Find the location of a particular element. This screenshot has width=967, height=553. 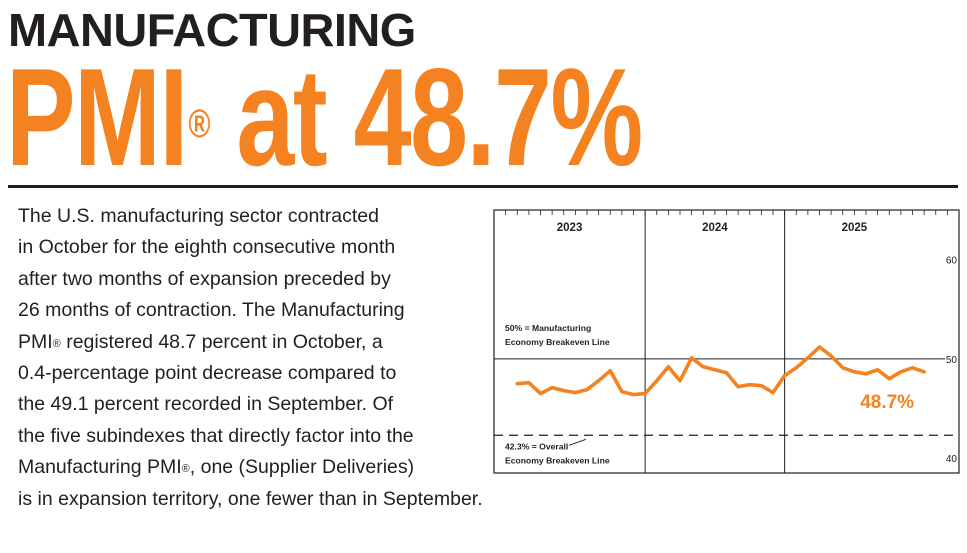

summary-text: , one (Supplier Deliveries) is located at coordinates (302, 467).